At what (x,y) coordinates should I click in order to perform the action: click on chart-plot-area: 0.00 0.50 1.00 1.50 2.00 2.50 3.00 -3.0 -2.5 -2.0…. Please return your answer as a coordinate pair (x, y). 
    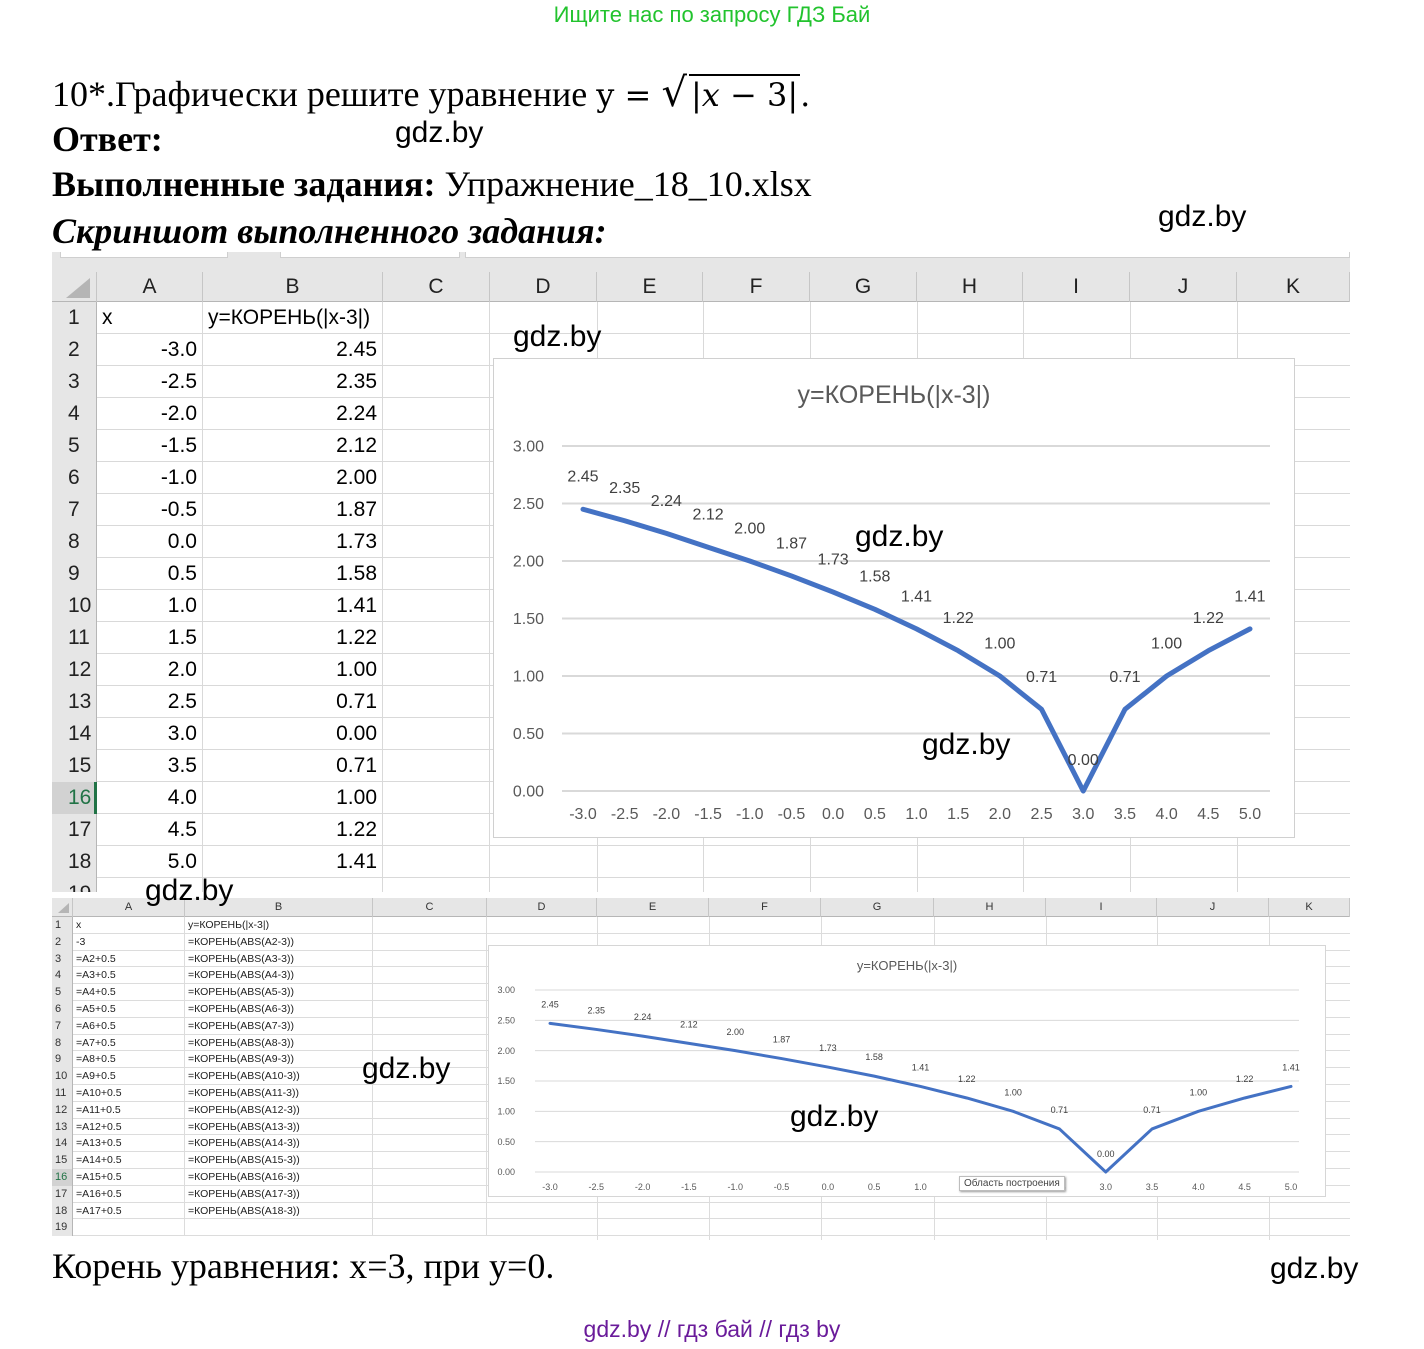
    Looking at the image, I should click on (908, 1072).